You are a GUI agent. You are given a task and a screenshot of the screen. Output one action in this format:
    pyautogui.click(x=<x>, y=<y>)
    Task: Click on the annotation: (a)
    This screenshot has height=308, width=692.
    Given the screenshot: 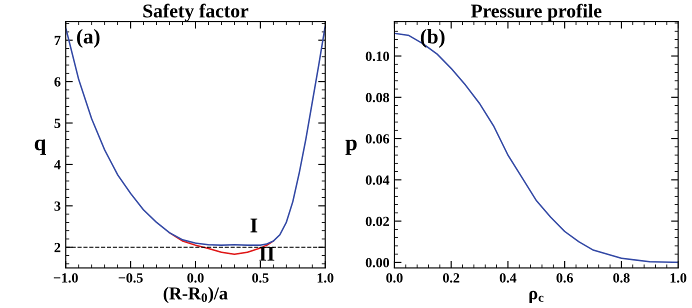 What is the action you would take?
    pyautogui.click(x=88, y=38)
    